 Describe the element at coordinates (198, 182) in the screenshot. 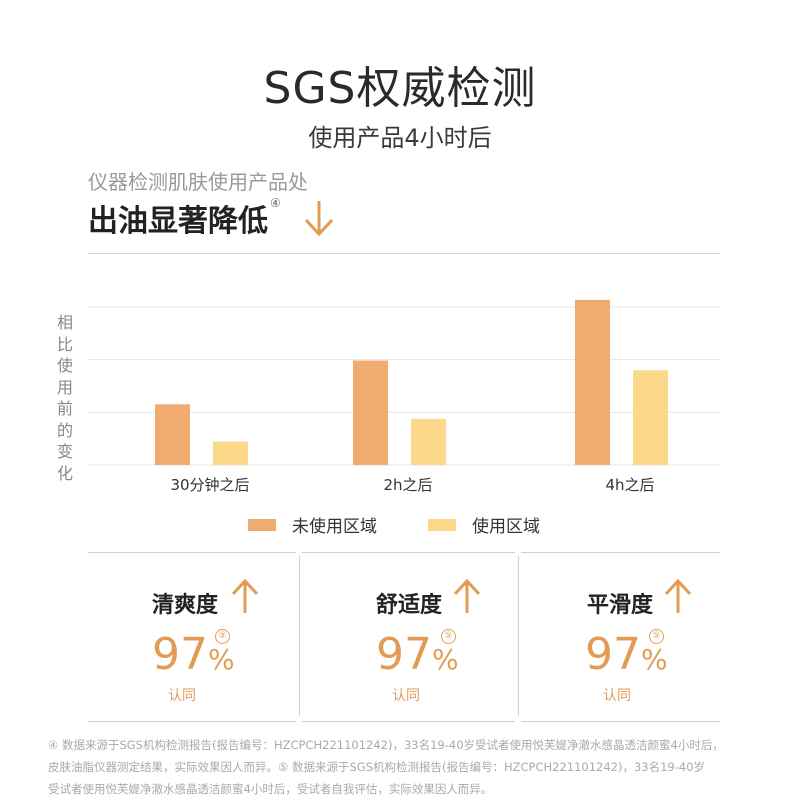

I see `claim-caption: 仪器检测肌肤使用产品处` at that location.